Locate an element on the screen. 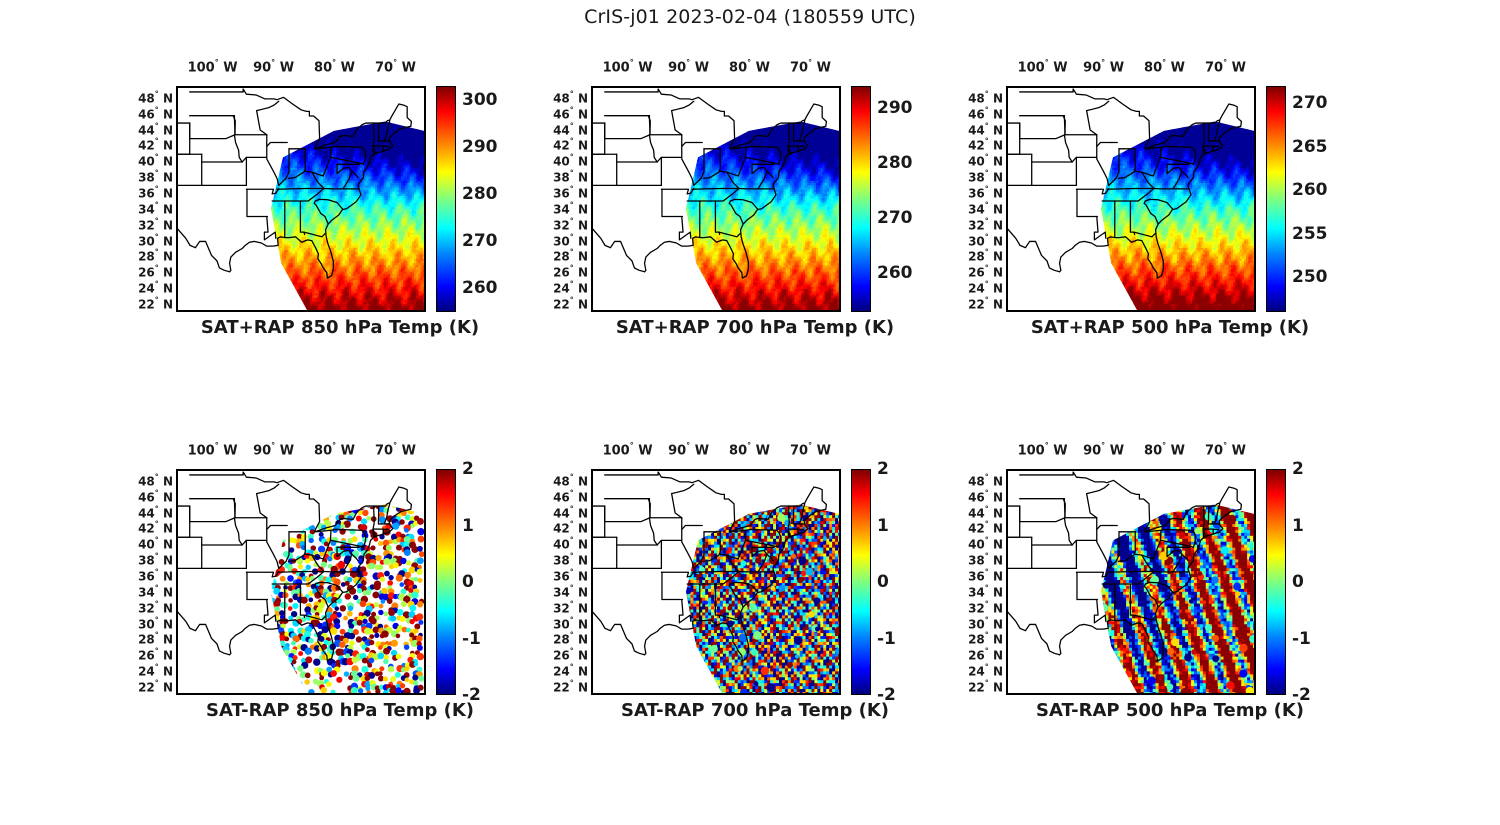 This screenshot has width=1500, height=825. colorbar-tick-label: 265 is located at coordinates (1310, 147).